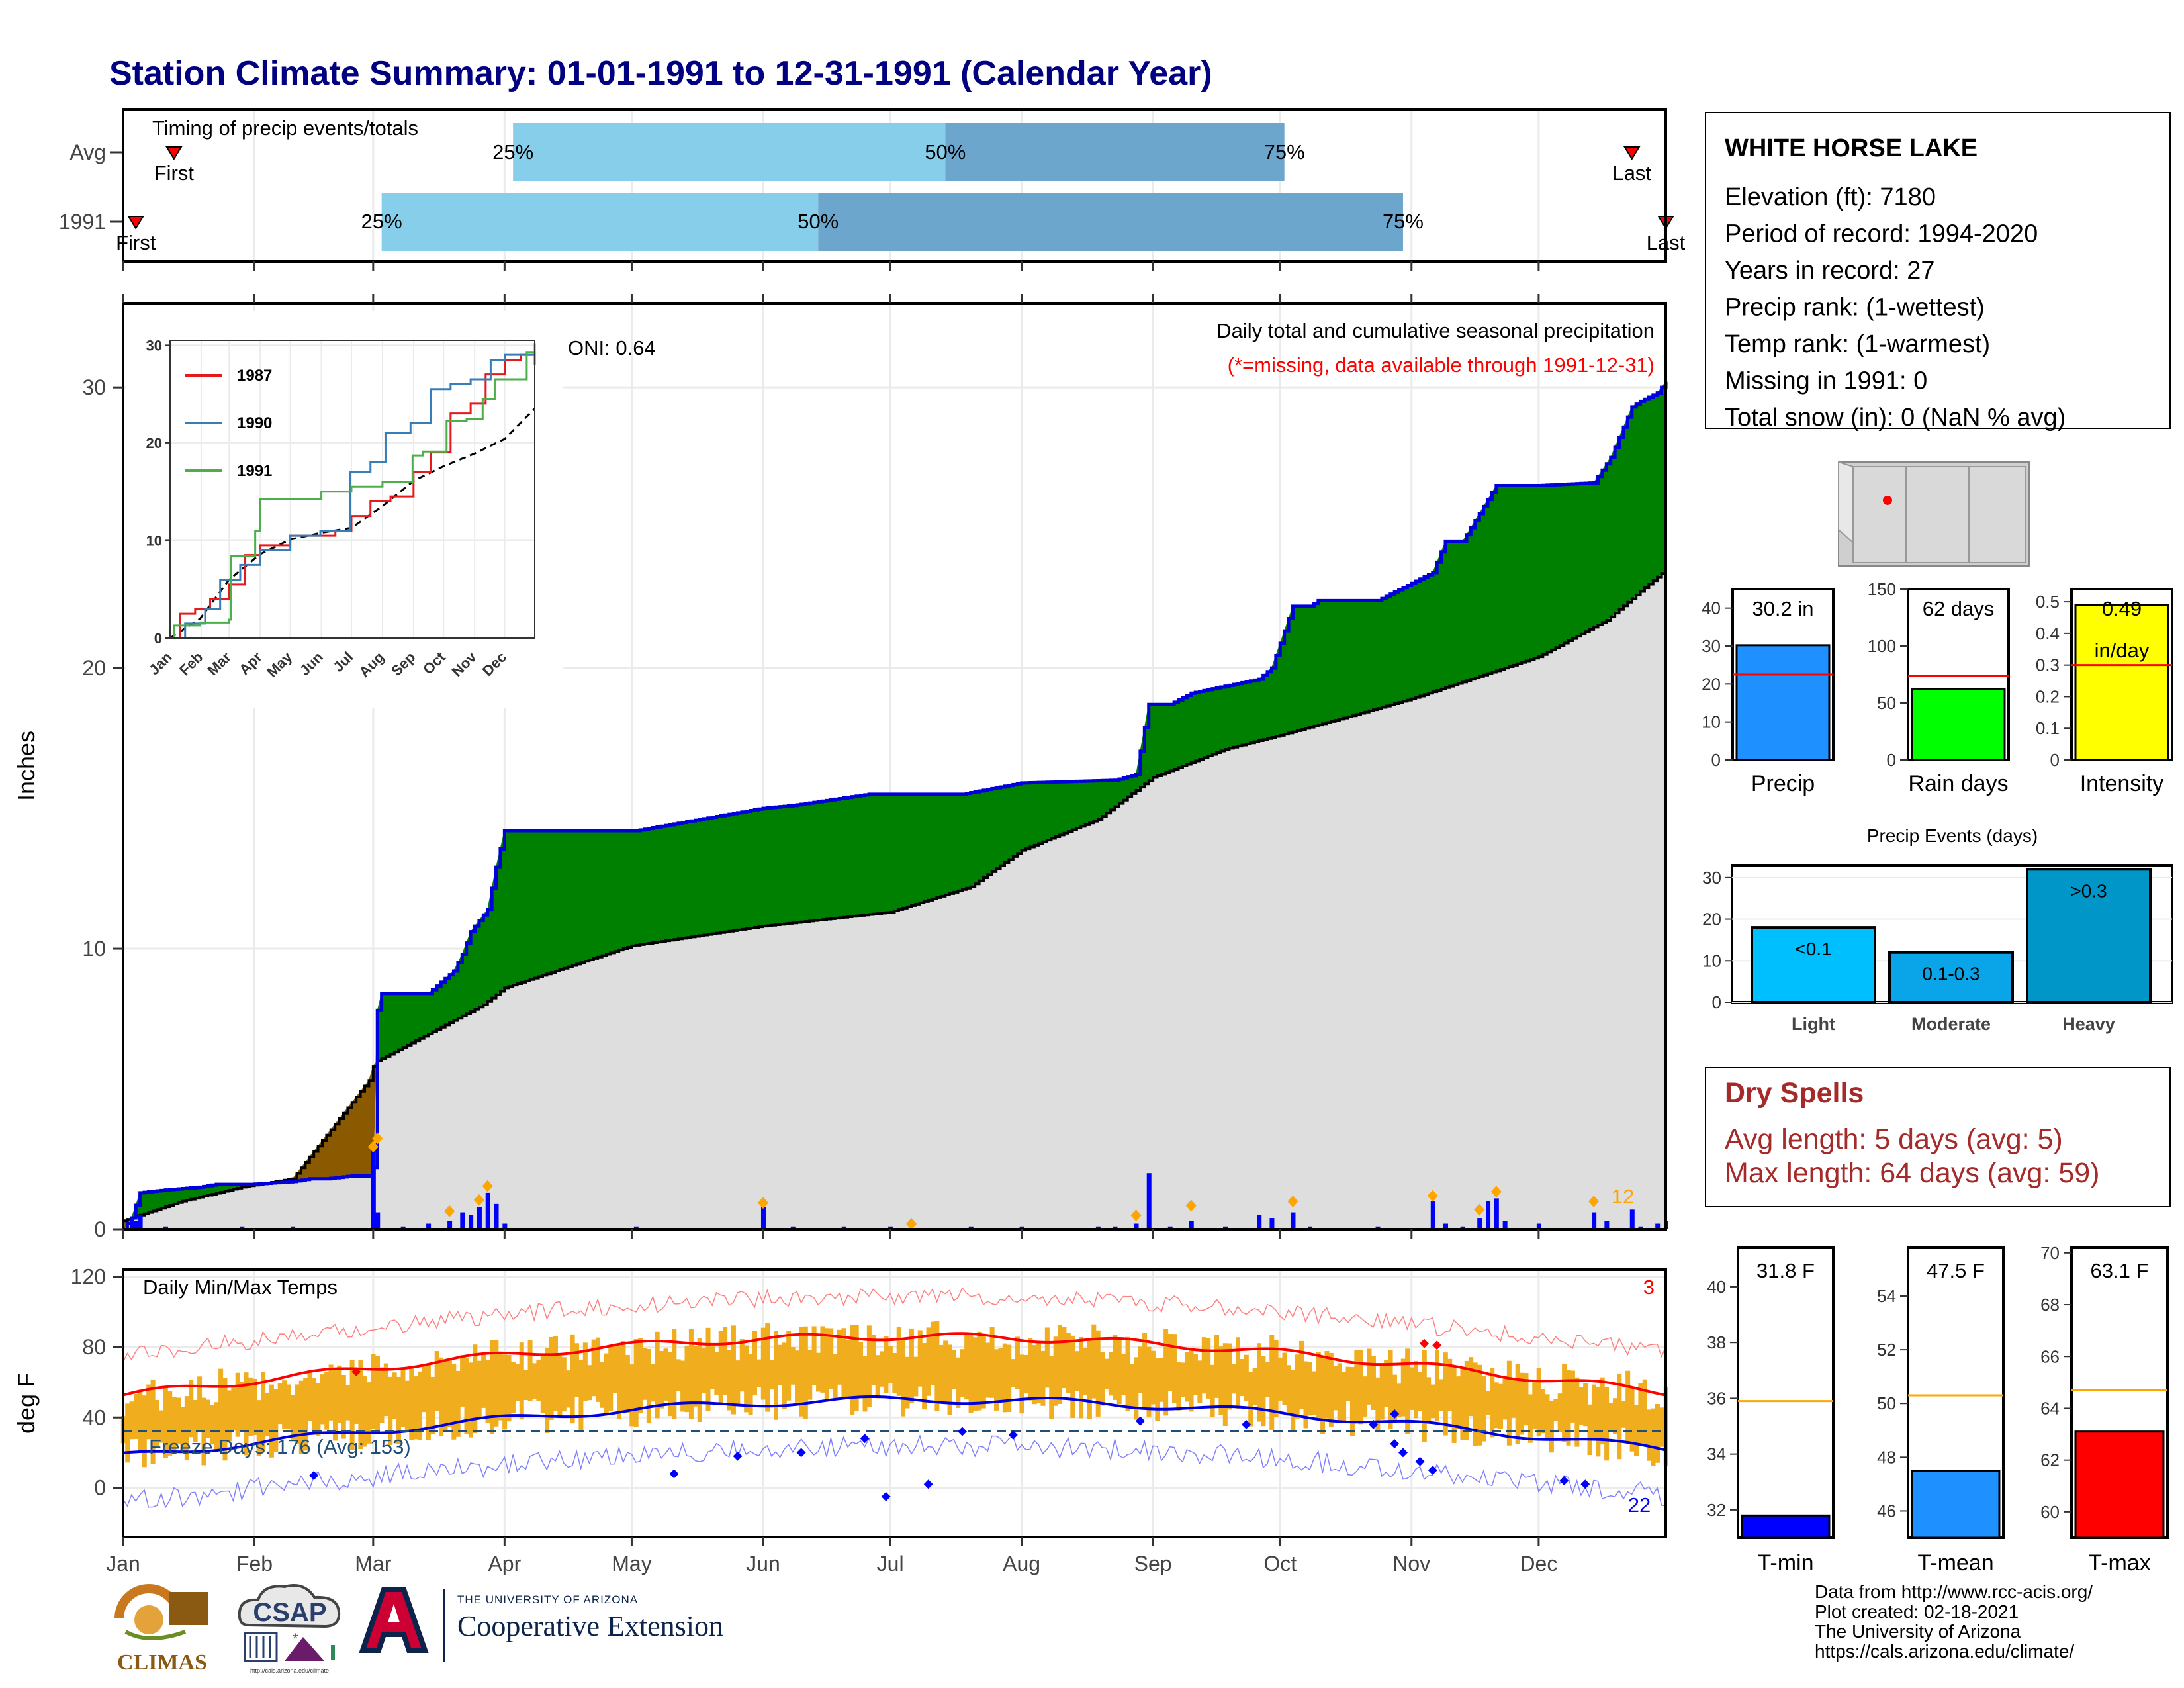 The width and height of the screenshot is (2184, 1688). Describe the element at coordinates (1786, 1392) in the screenshot. I see `temp-bar-frame` at that location.